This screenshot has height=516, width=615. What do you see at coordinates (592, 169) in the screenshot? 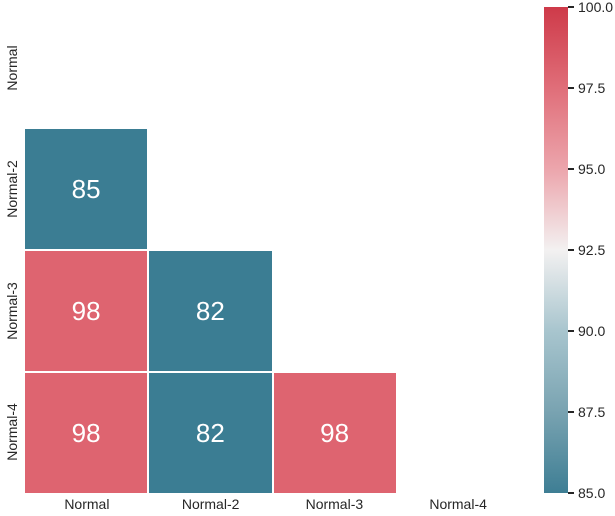
I see `colorbar-tick-label: 95.0` at bounding box center [592, 169].